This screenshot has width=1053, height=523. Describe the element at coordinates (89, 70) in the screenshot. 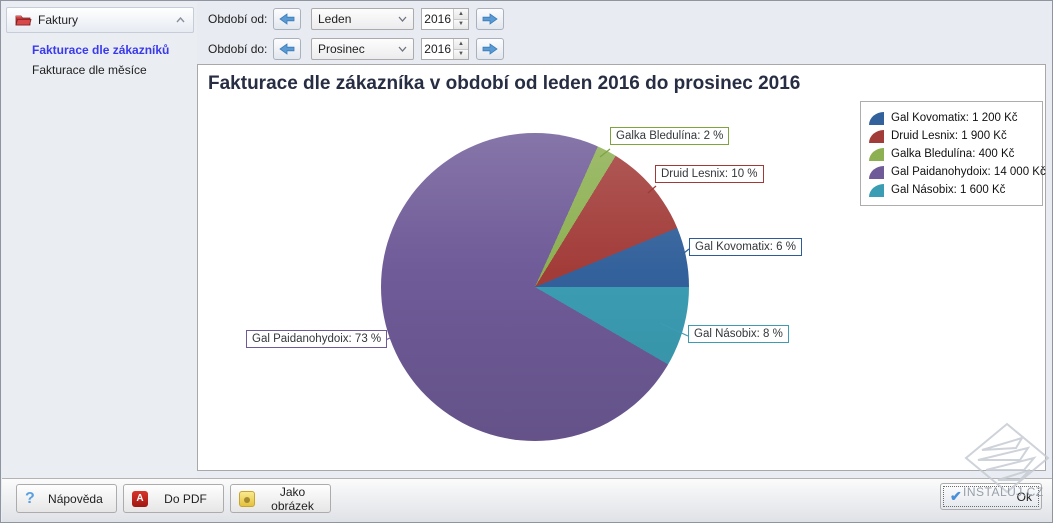

I see `sidebar-item-fakturace-dle-mesice: Fakturace dle měsíce` at that location.